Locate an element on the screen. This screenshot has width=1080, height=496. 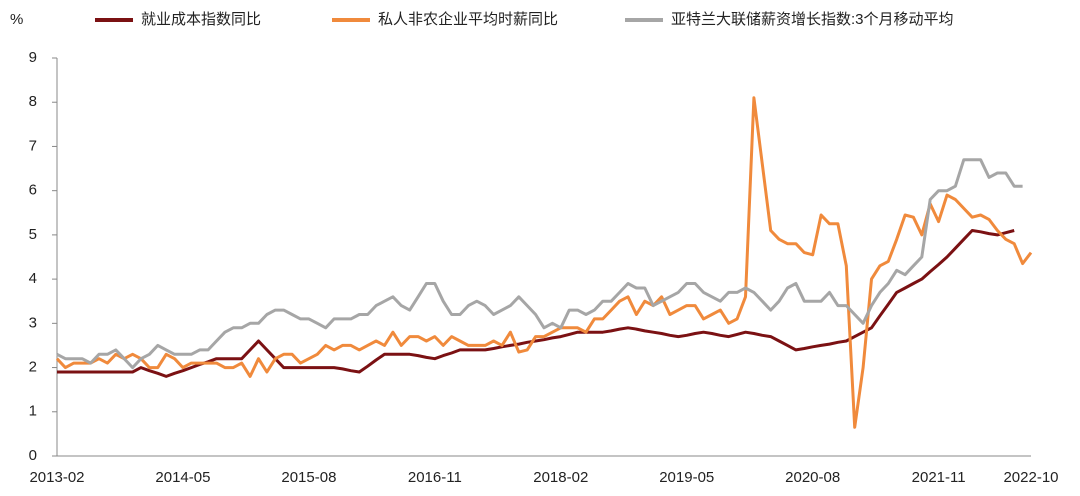
x-tick-label: 2016-11 is located at coordinates (435, 477).